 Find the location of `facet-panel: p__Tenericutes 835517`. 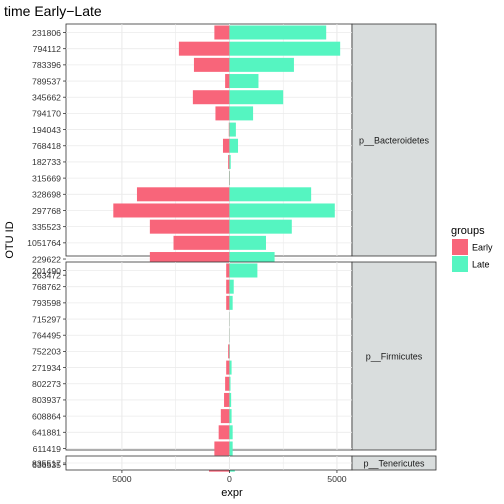

facet-panel: p__Tenericutes 835517 is located at coordinates (234, 463).